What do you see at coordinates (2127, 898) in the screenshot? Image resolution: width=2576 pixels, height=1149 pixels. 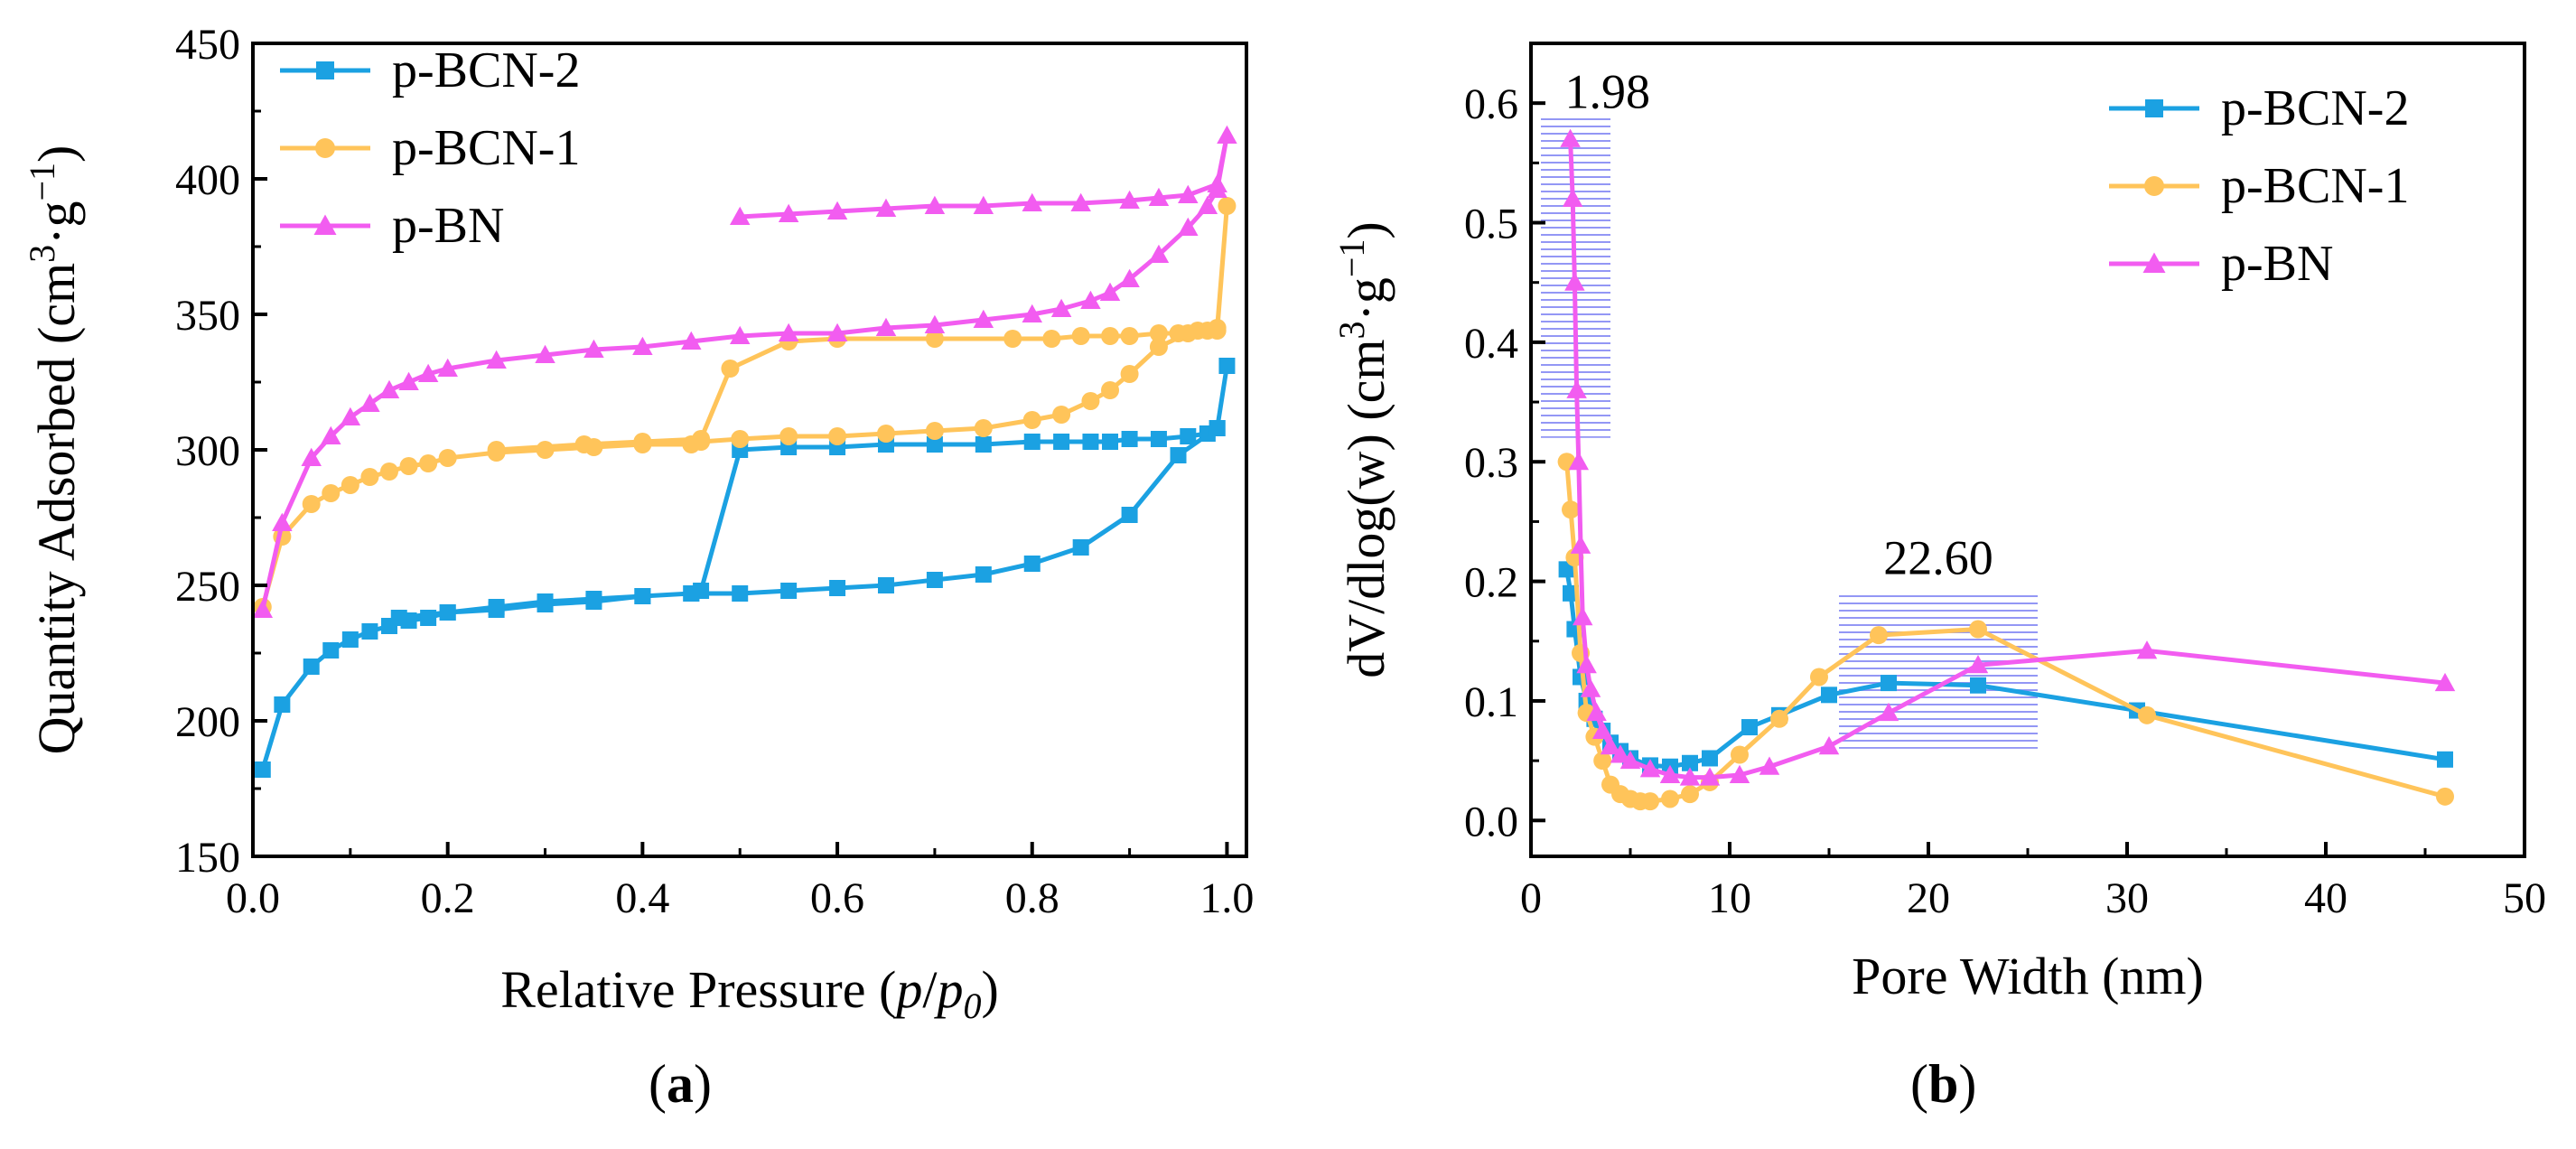 I see `x-tick-label: 30` at bounding box center [2127, 898].